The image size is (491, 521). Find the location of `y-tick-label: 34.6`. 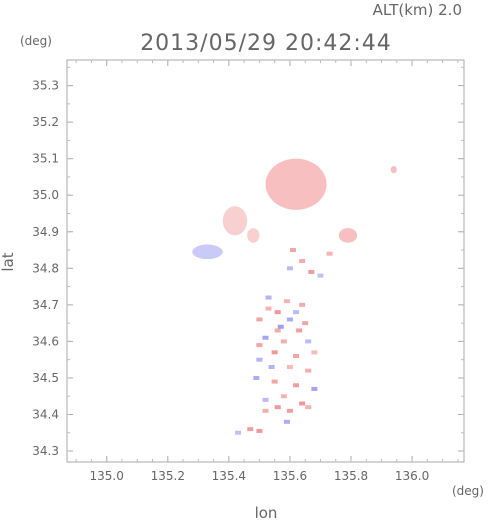

y-tick-label: 34.6 is located at coordinates (45, 341).